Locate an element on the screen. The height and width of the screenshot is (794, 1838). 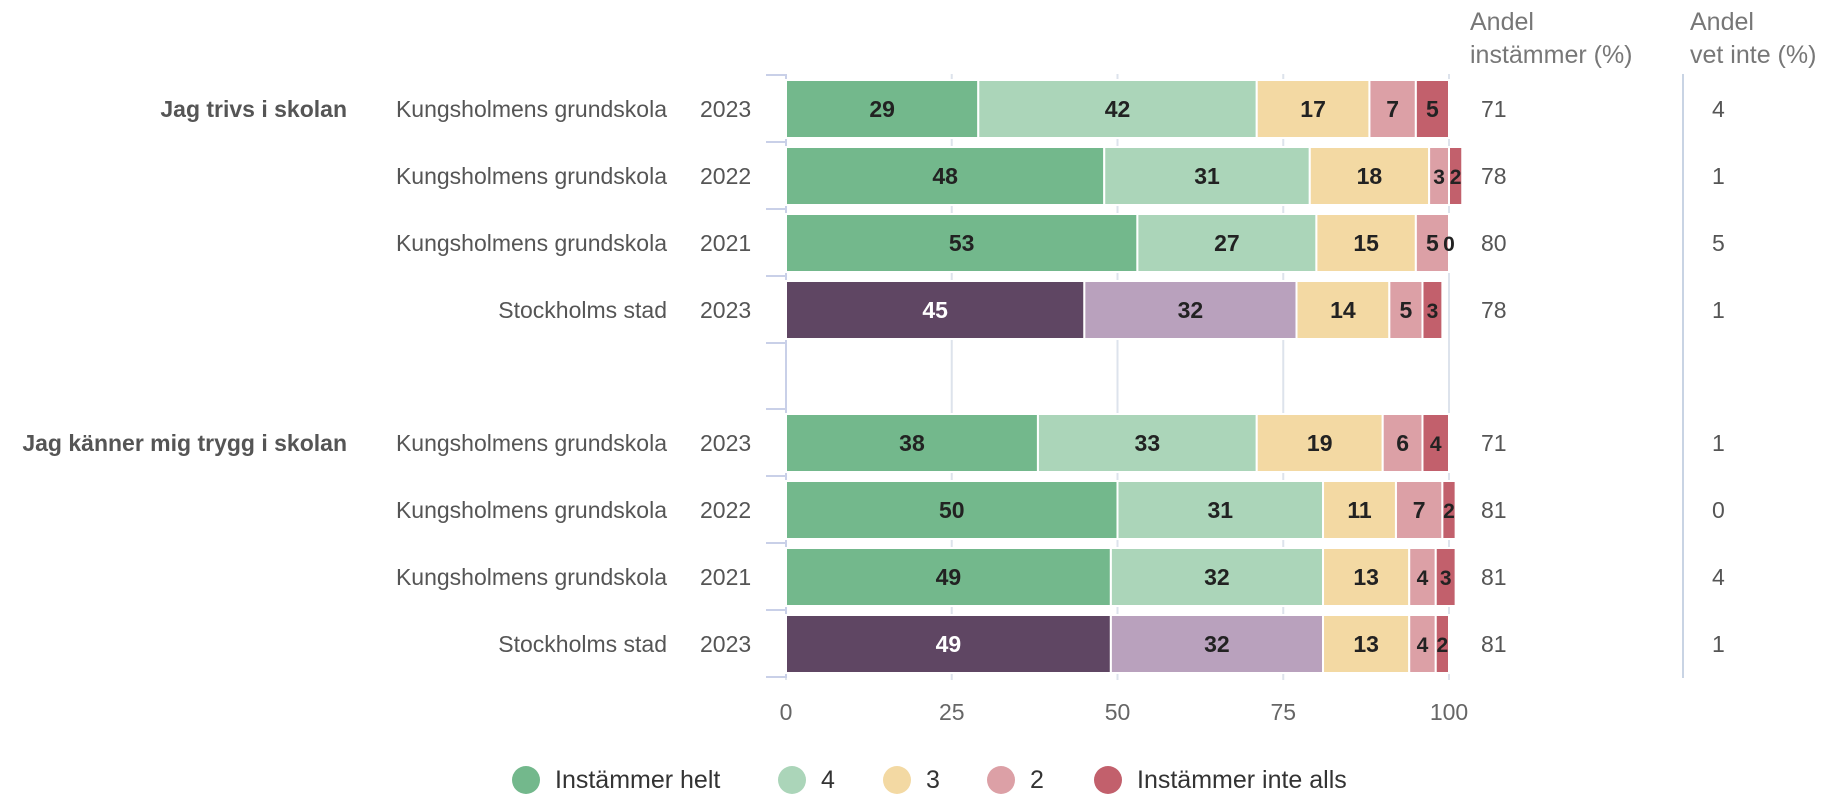
andel-vet-inte-value: 4 is located at coordinates (1718, 109).